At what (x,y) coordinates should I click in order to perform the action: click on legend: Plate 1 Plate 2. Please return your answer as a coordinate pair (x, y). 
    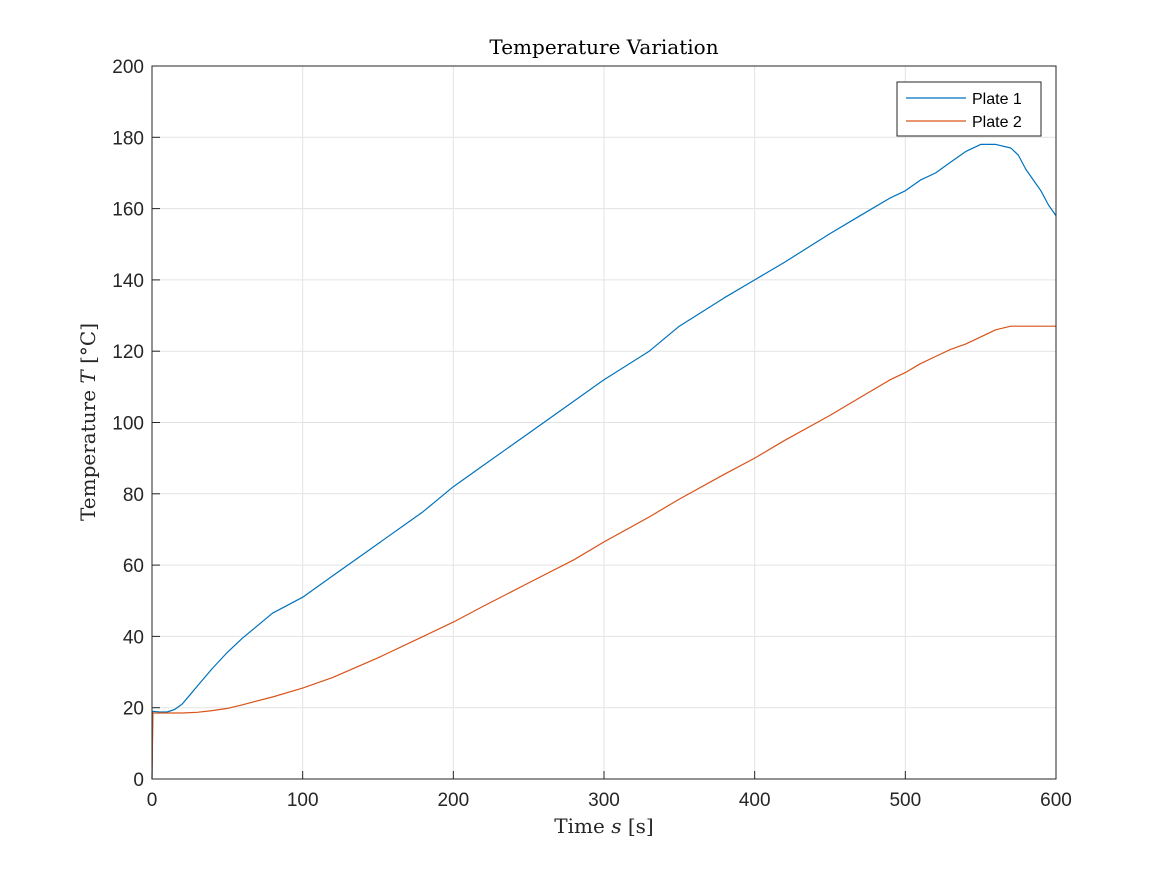
    Looking at the image, I should click on (969, 109).